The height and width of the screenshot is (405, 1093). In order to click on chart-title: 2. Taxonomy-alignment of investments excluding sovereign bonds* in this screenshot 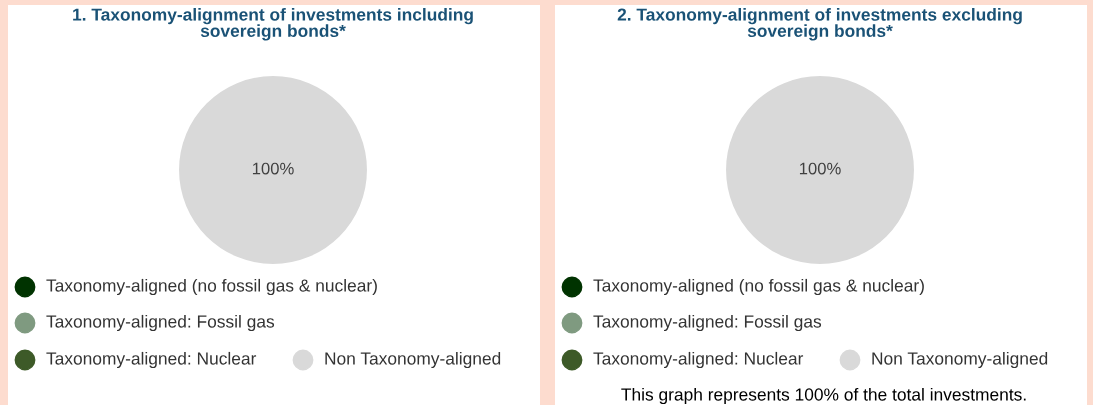, I will do `click(819, 24)`.